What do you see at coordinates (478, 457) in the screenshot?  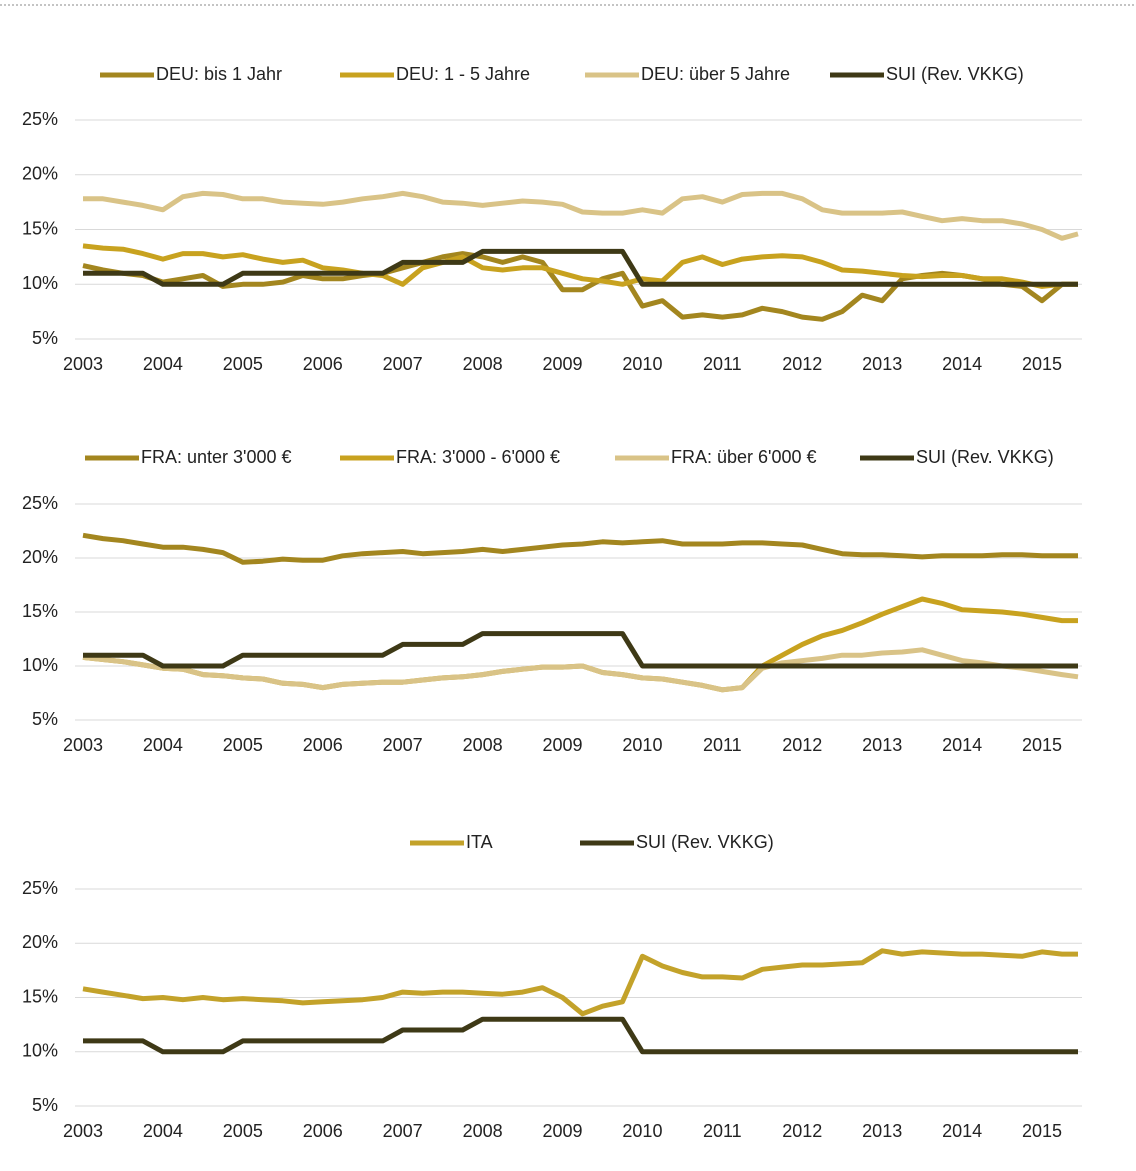 I see `legend-label: FRA: 3'000 - 6'000 €` at bounding box center [478, 457].